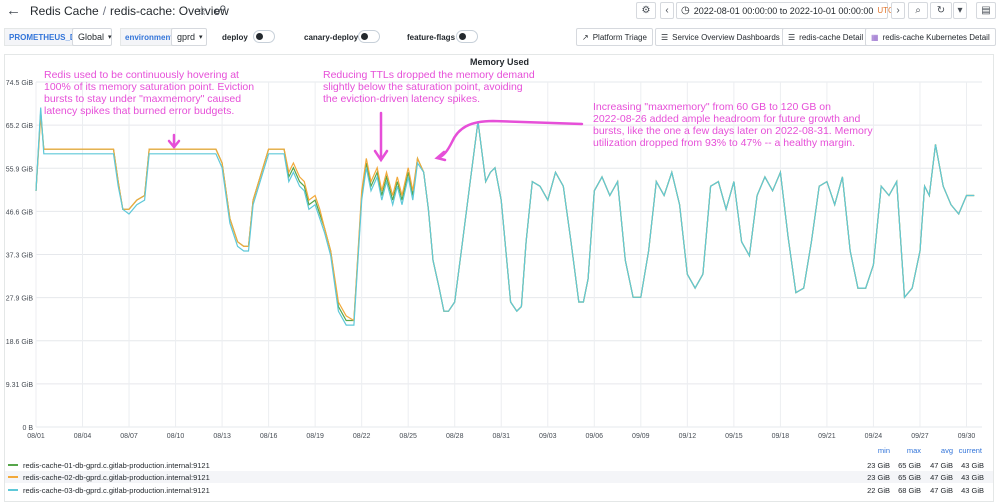 The image size is (999, 504). Describe the element at coordinates (920, 436) in the screenshot. I see `x-tick-label: 09/27` at that location.